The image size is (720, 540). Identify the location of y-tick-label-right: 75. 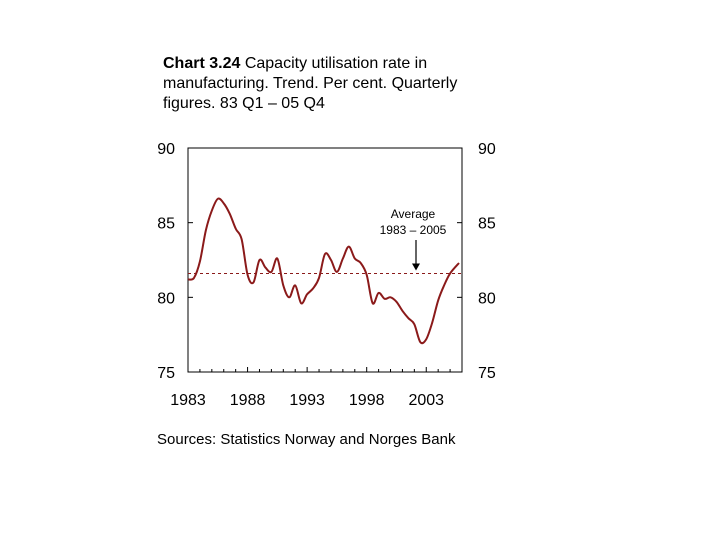
(487, 373).